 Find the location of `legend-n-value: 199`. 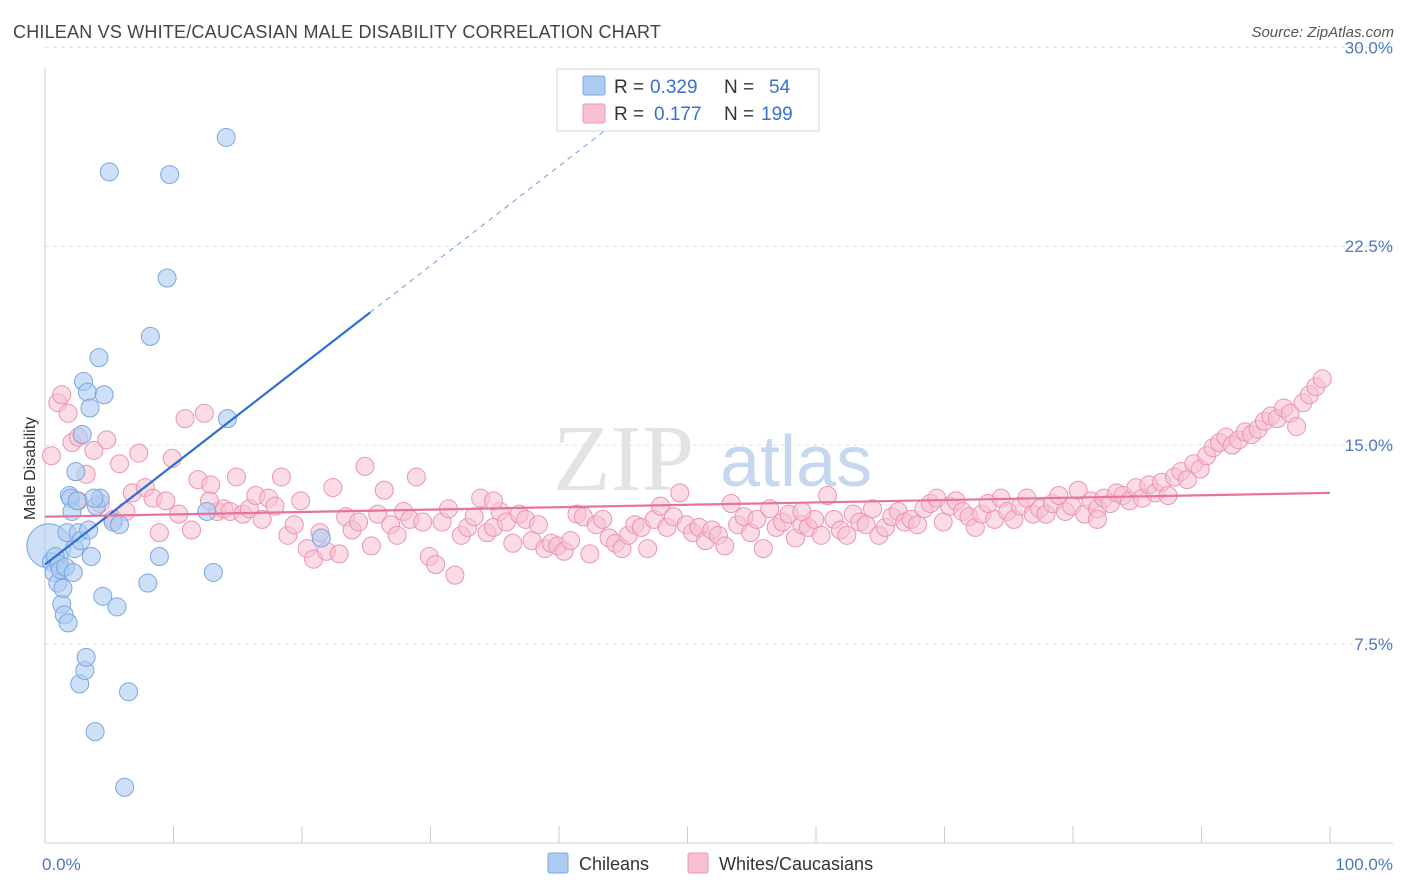

legend-n-value: 199 is located at coordinates (777, 114).